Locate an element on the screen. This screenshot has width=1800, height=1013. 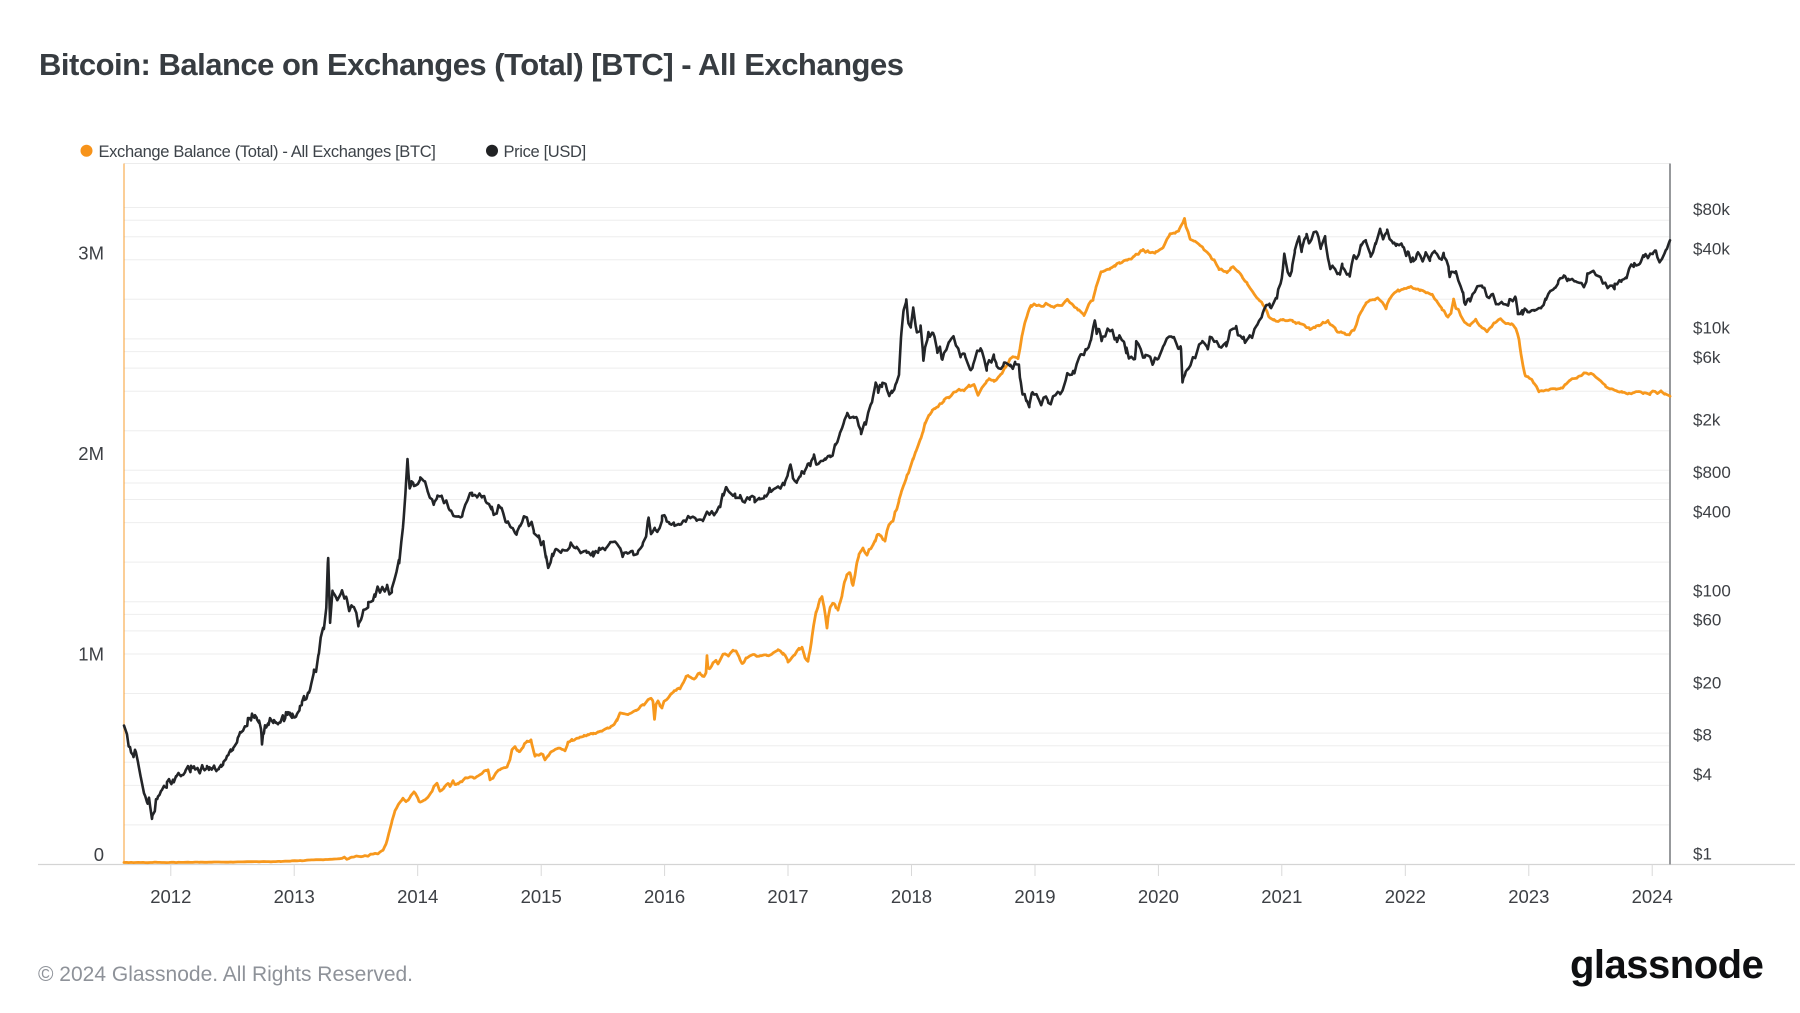
svg-text: $2k is located at coordinates (1707, 420).